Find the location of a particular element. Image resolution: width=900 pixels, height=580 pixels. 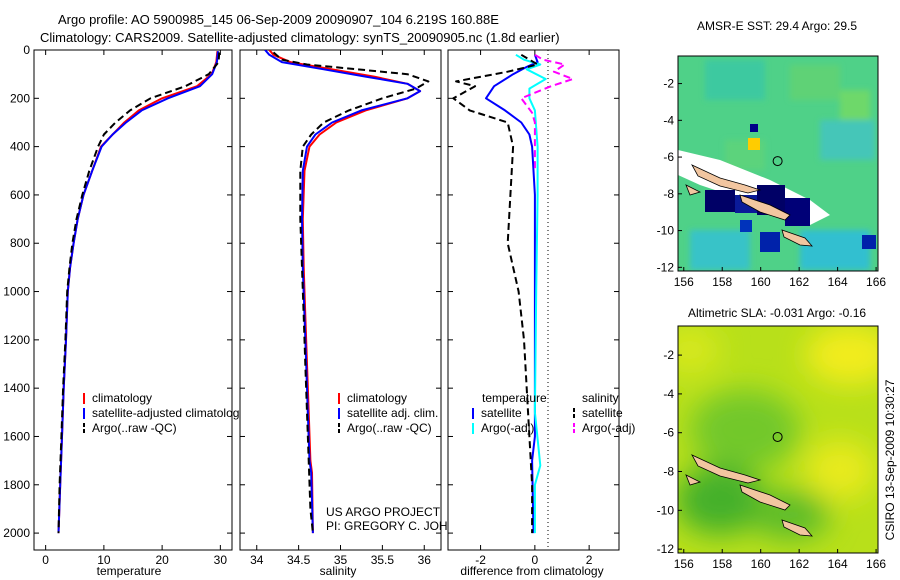

difference-xtick-label: 0 is located at coordinates (535, 560).